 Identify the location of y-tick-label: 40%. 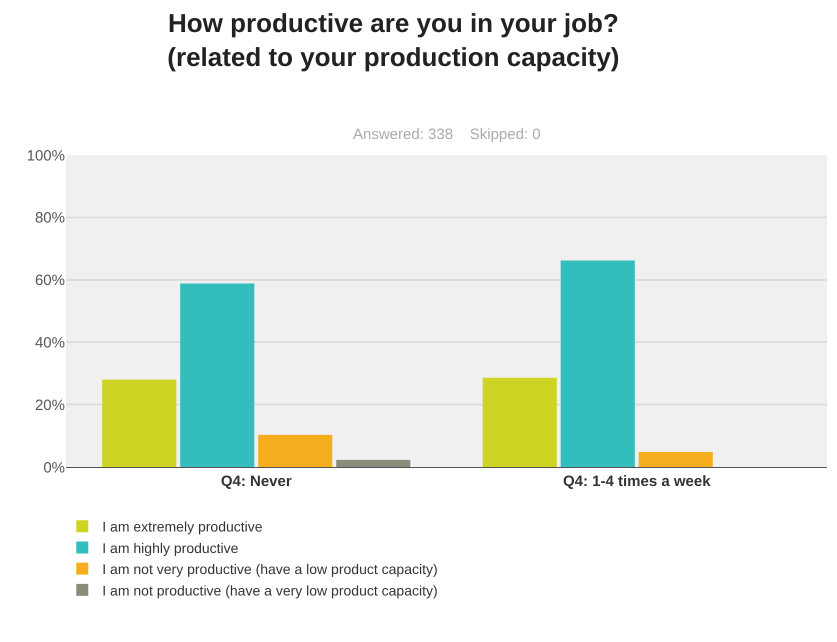
(49, 343).